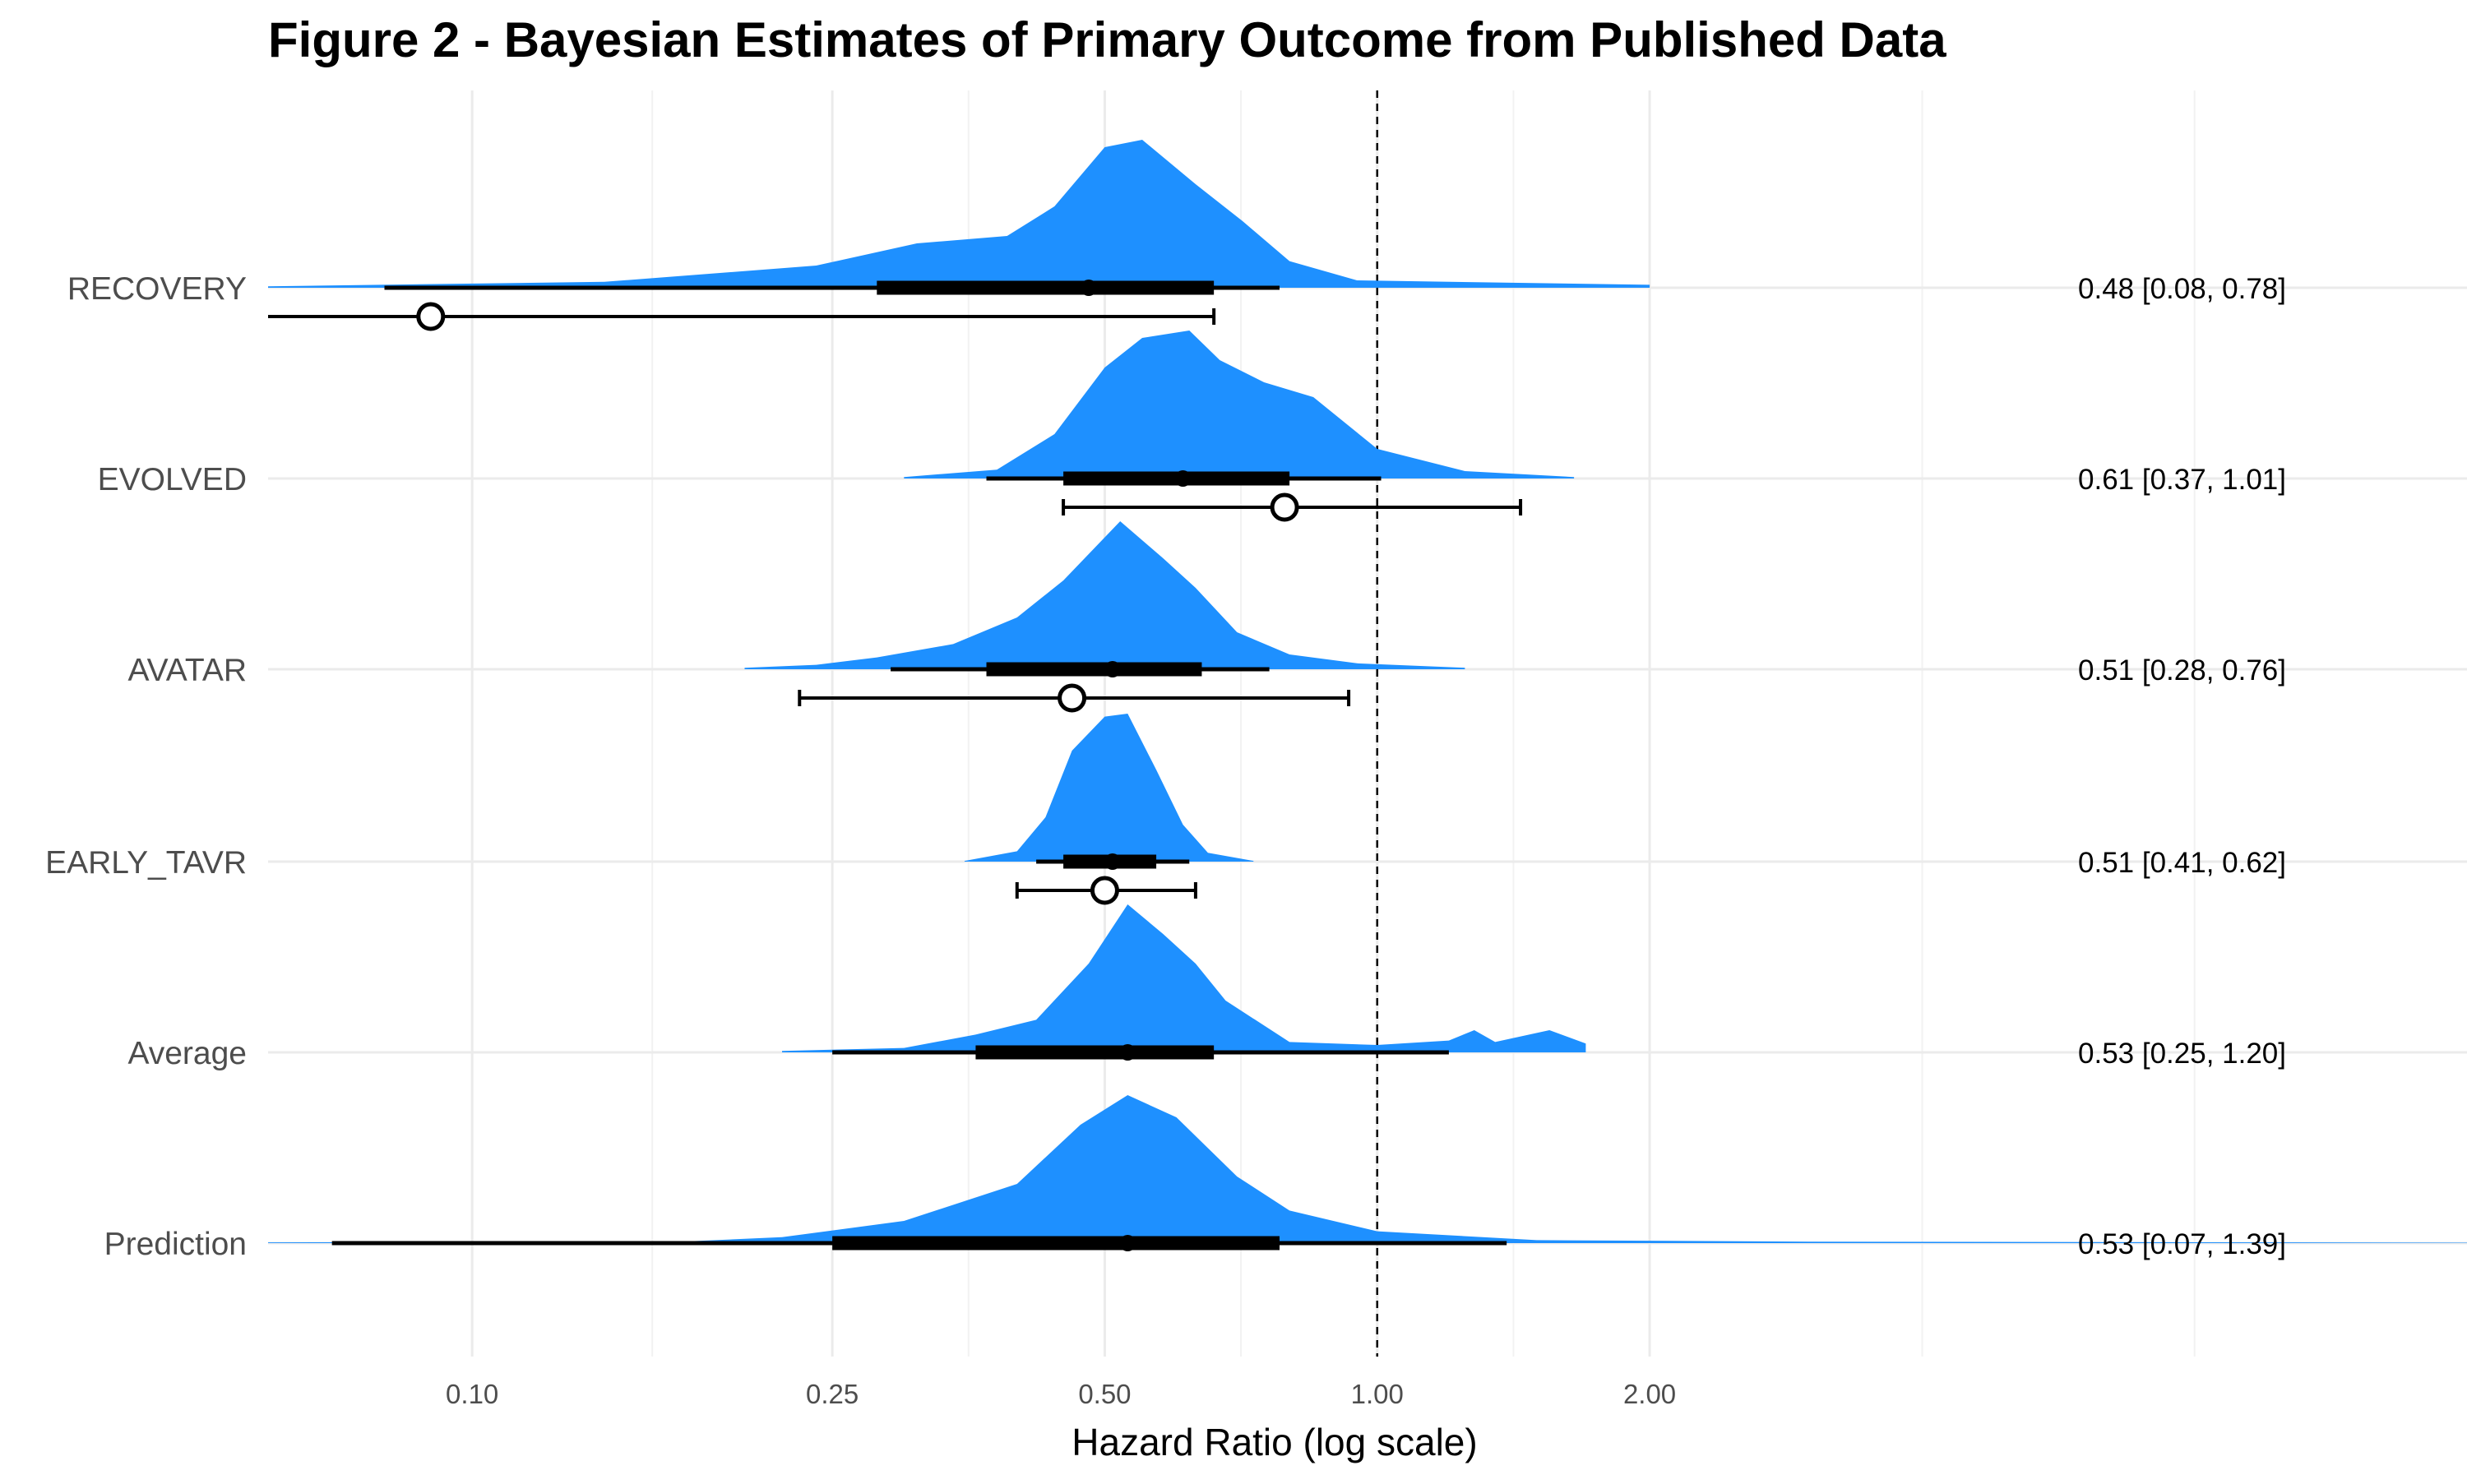  What do you see at coordinates (472, 1394) in the screenshot?
I see `x-tick-label: 0.10` at bounding box center [472, 1394].